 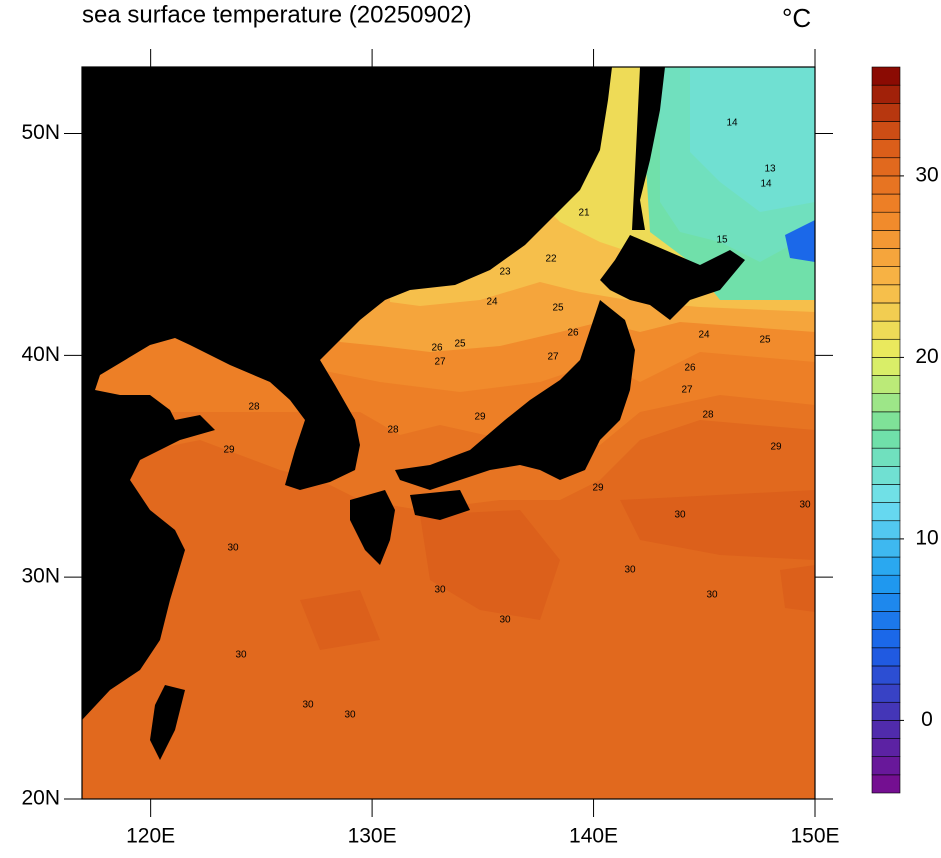 What do you see at coordinates (927, 719) in the screenshot?
I see `colorbar-tick-label: 0` at bounding box center [927, 719].